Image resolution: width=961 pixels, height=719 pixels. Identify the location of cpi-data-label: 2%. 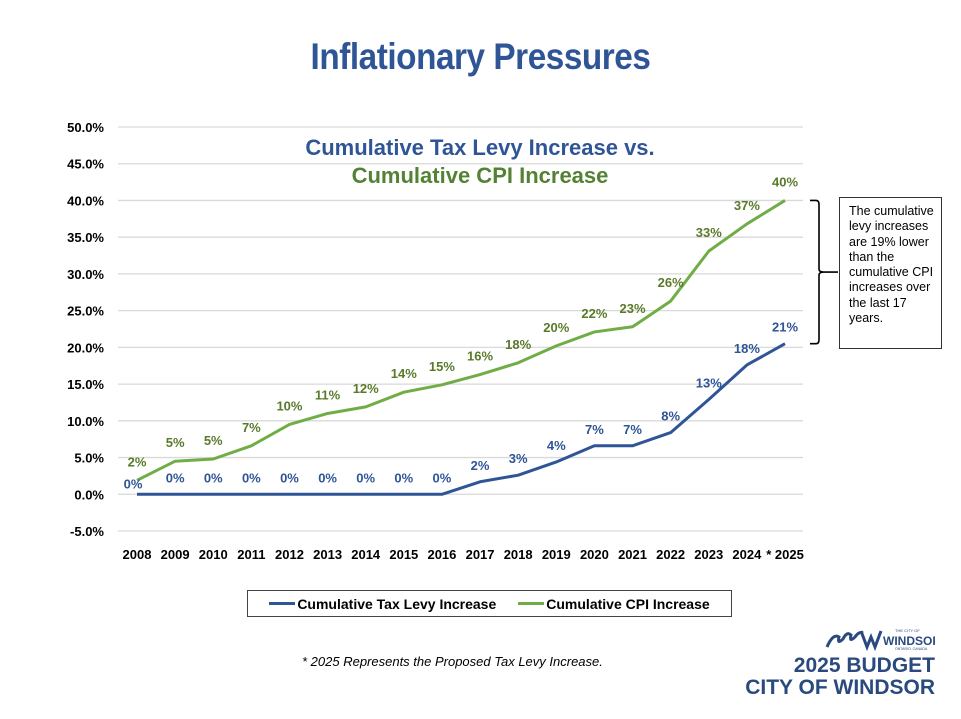
(137, 461).